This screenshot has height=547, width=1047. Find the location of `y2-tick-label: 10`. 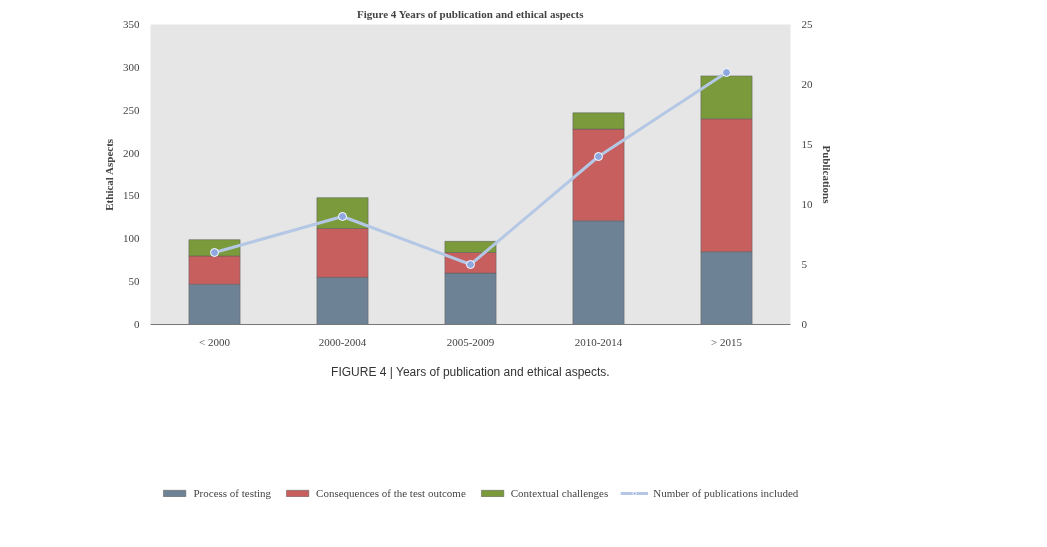

y2-tick-label: 10 is located at coordinates (807, 204).